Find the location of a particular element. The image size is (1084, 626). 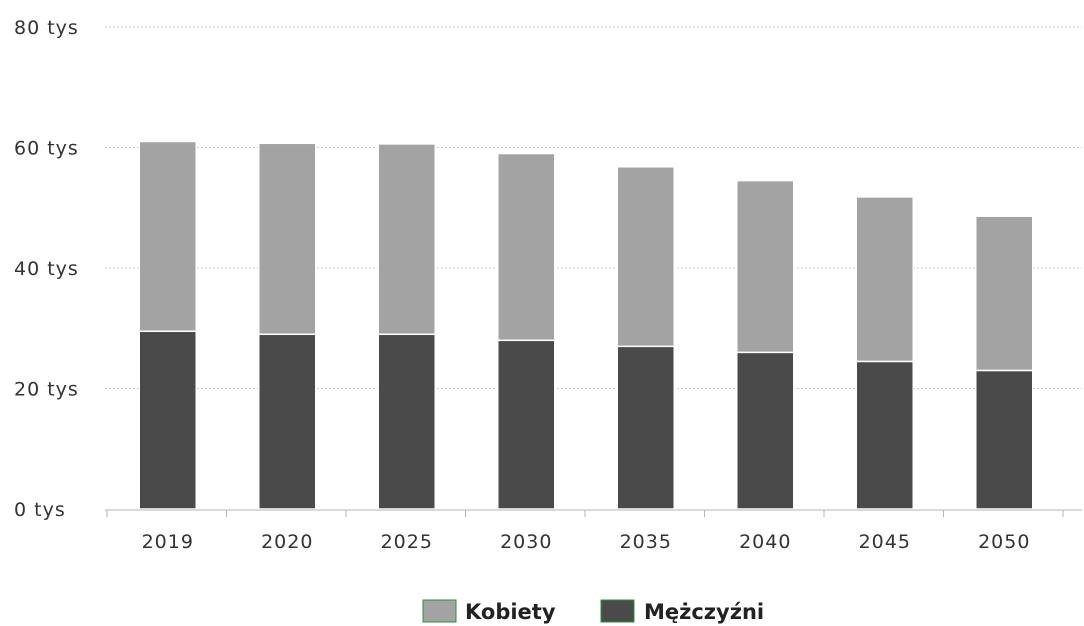

x-tick-label: 2040 is located at coordinates (765, 542).